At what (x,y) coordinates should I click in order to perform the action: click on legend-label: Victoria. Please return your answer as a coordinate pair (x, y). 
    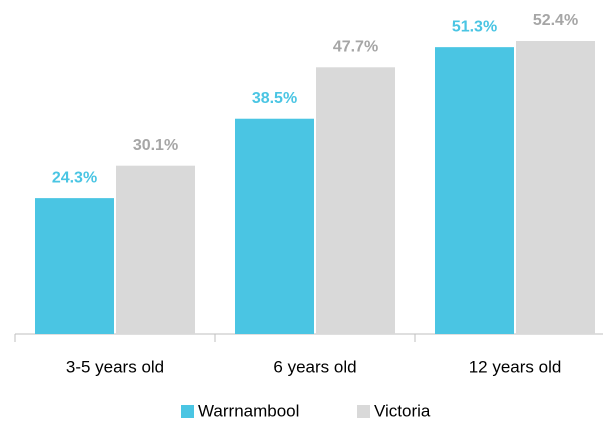
    Looking at the image, I should click on (402, 410).